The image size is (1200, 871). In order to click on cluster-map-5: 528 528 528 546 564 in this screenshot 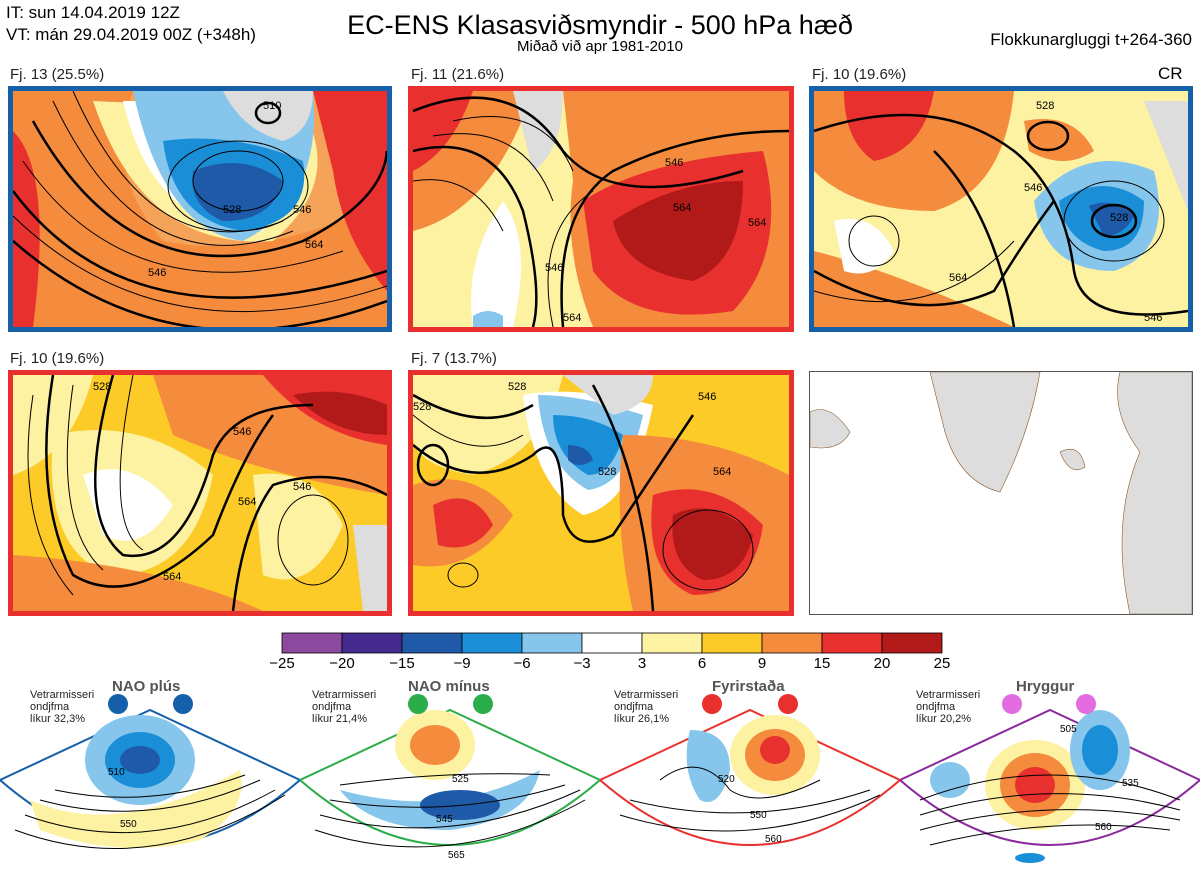, I will do `click(601, 493)`.